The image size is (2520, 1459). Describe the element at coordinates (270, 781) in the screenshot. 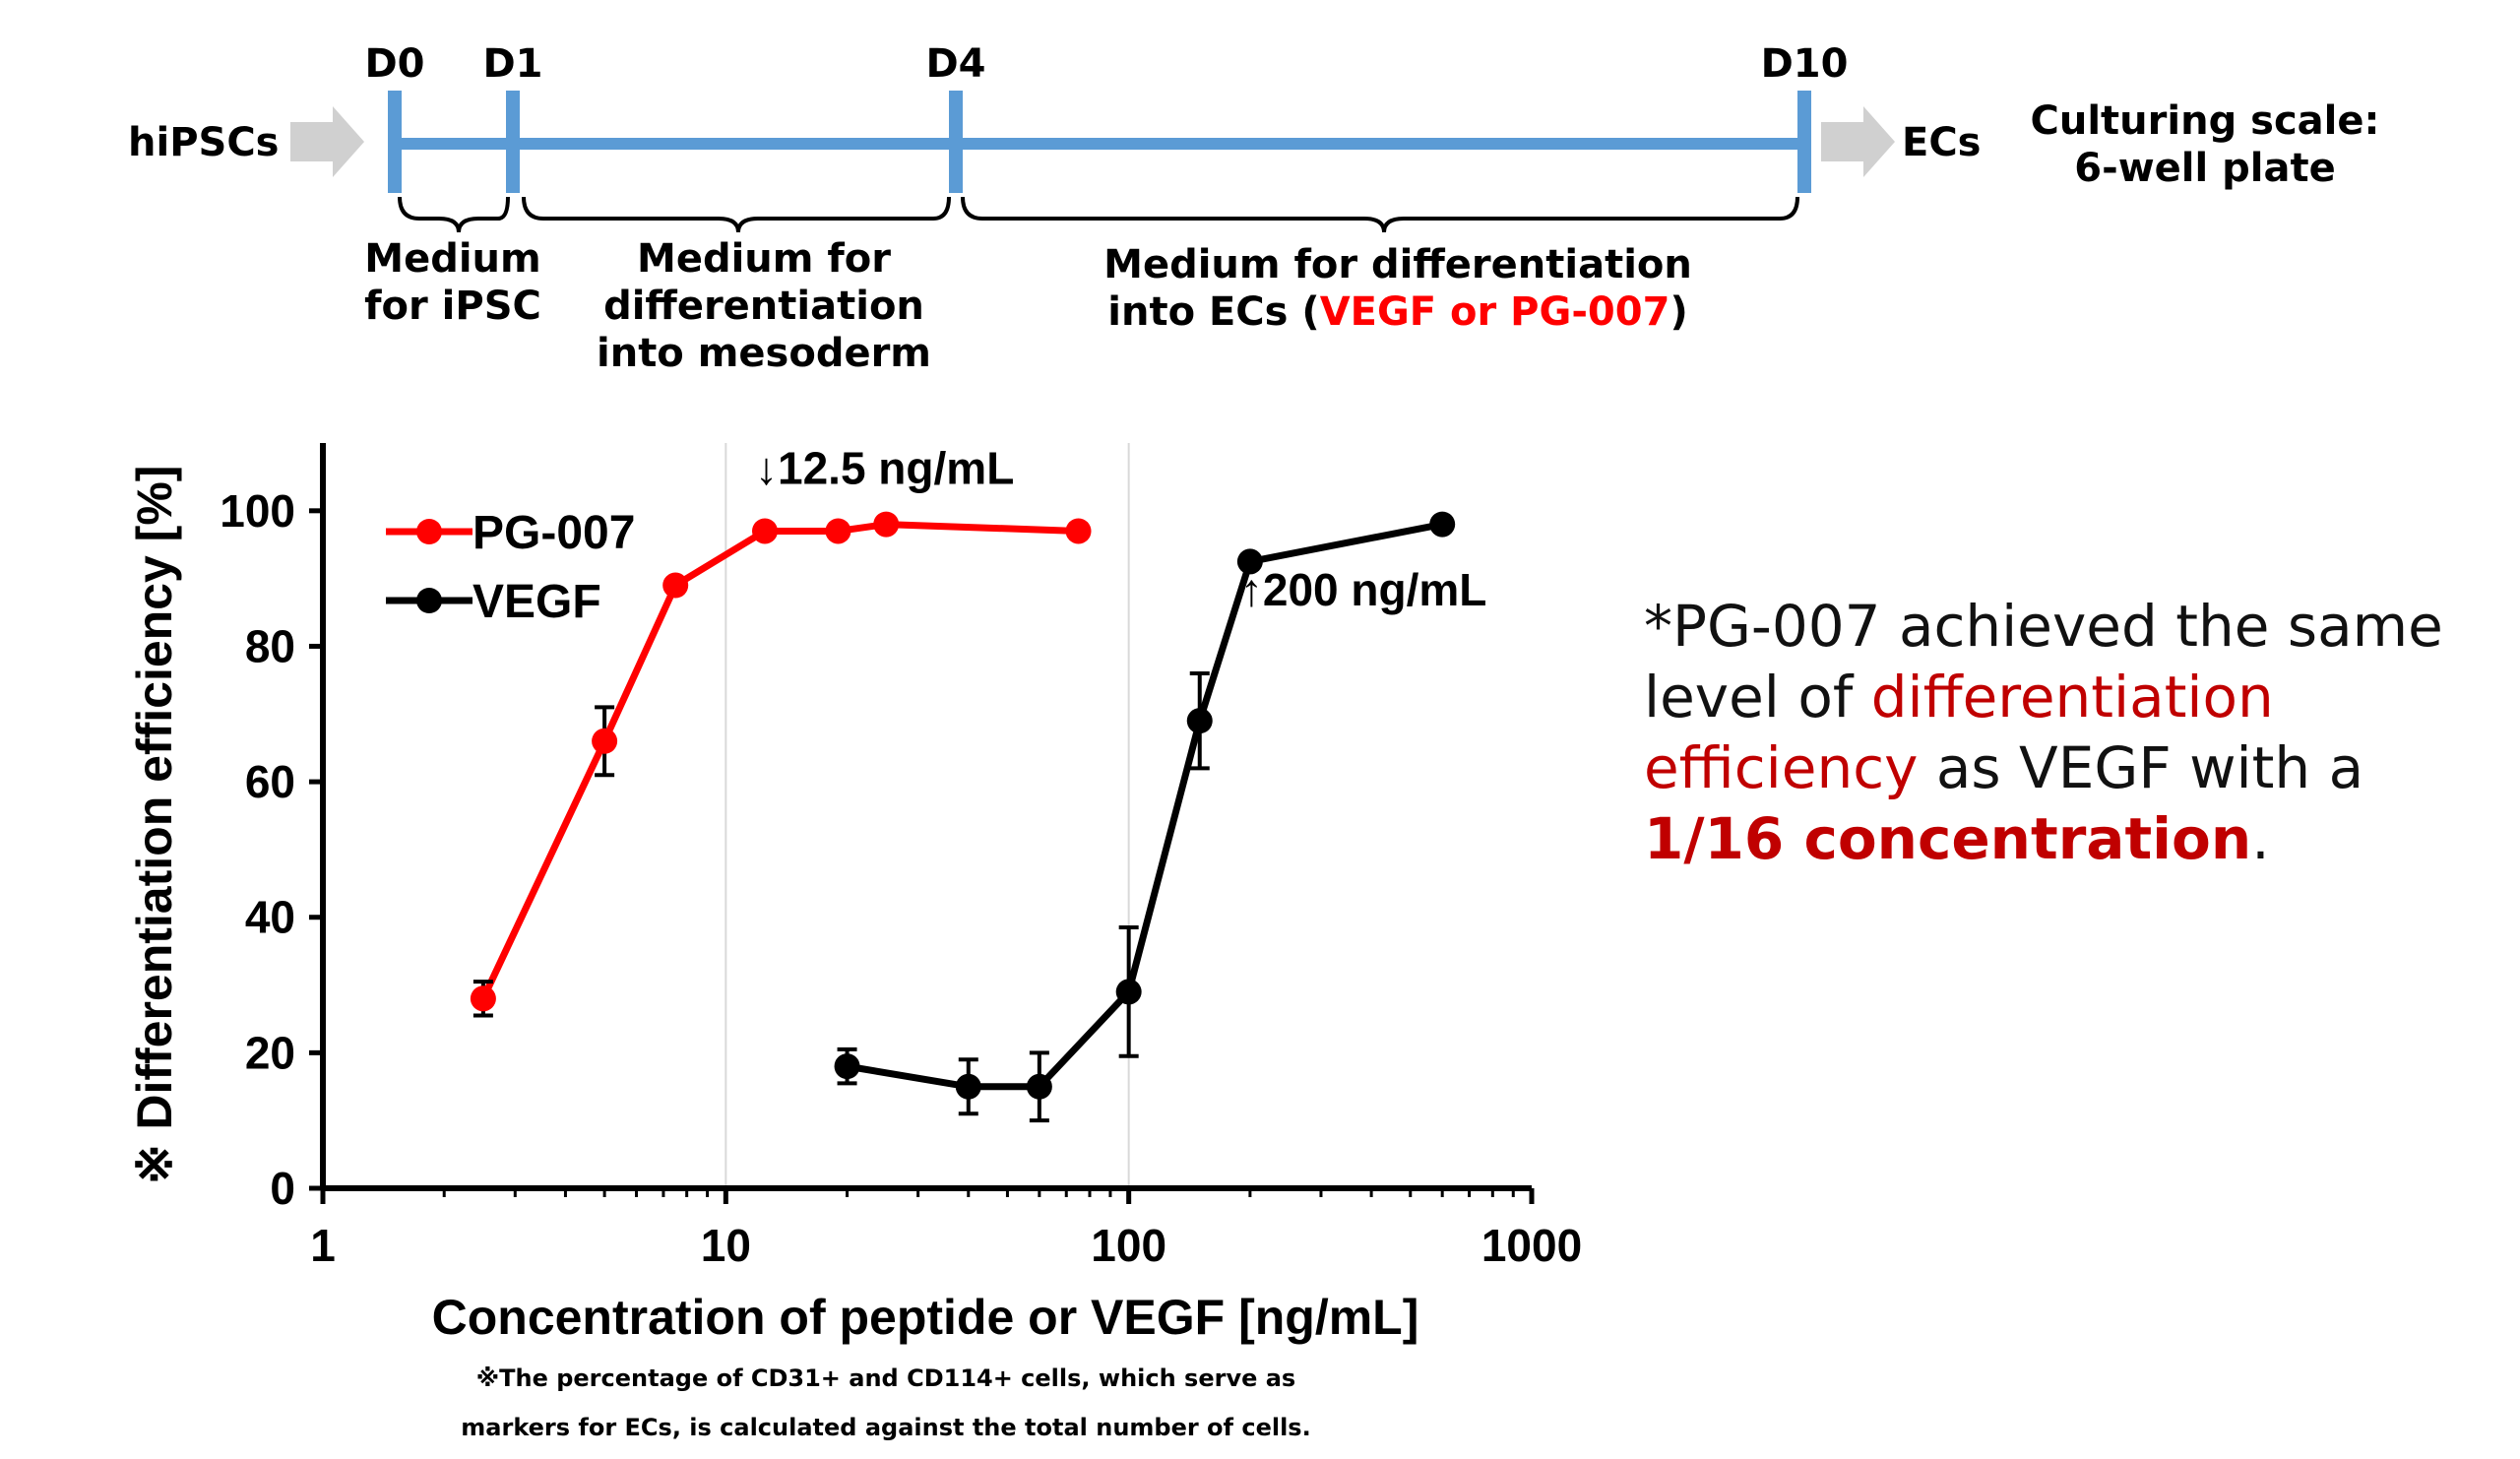

I see `y-tick-label: 60` at that location.